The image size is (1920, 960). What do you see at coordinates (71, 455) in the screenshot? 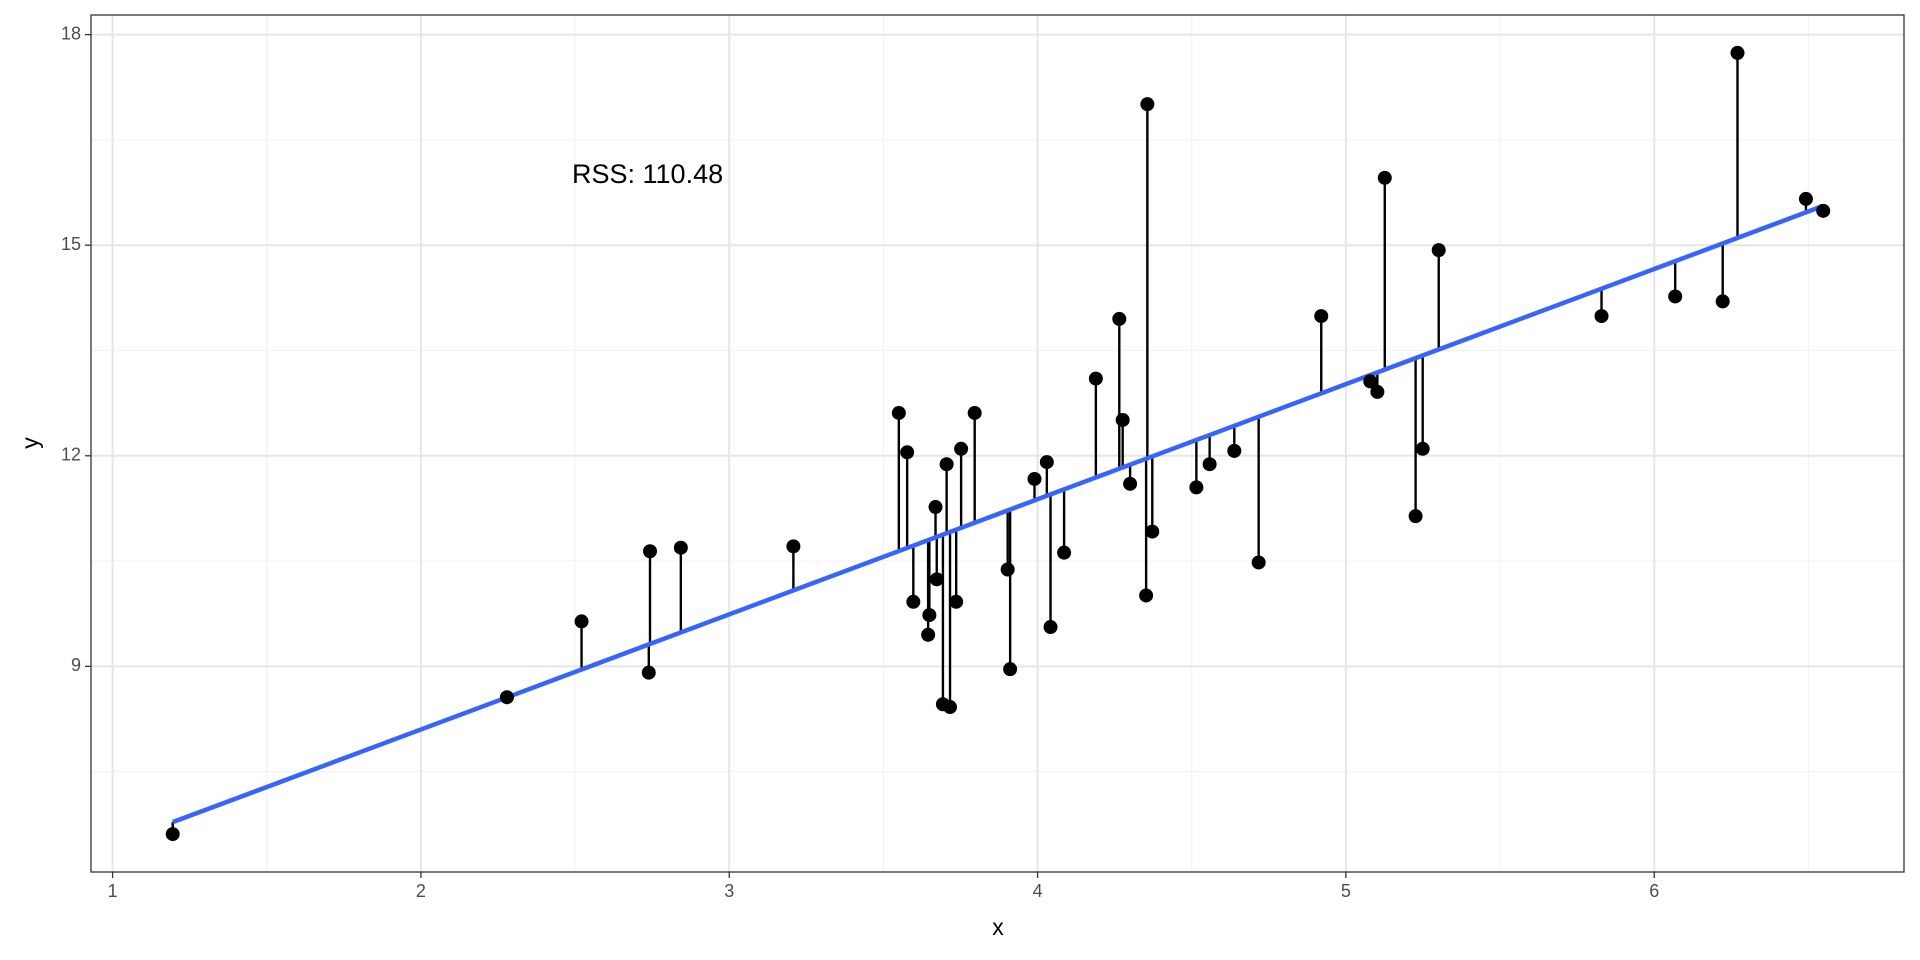
I see `y-tick-label: 12` at bounding box center [71, 455].